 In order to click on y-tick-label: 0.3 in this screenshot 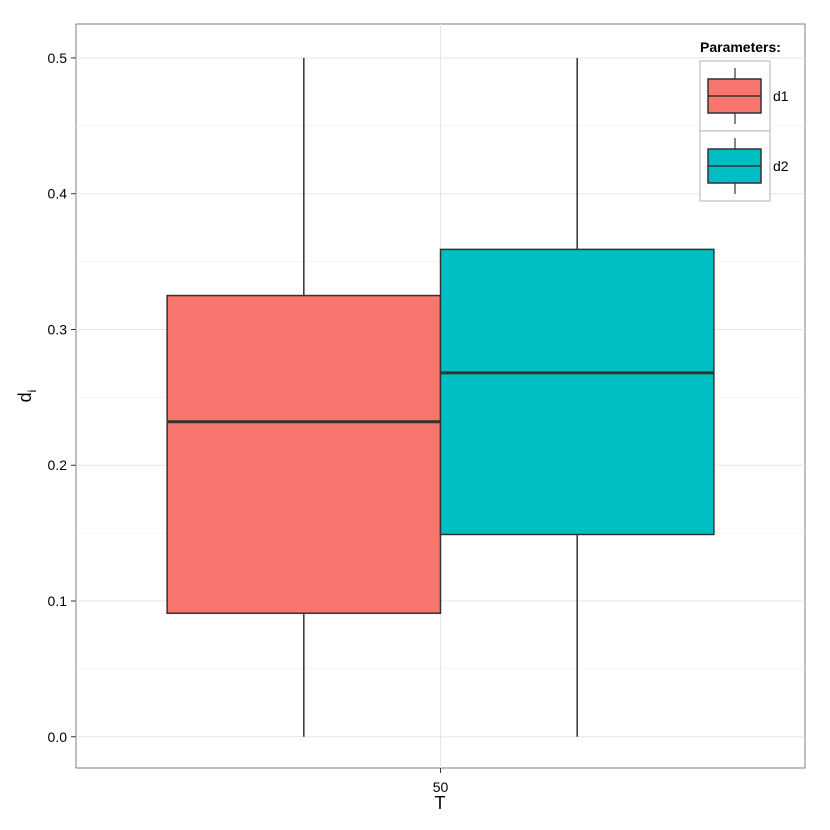, I will do `click(58, 329)`.